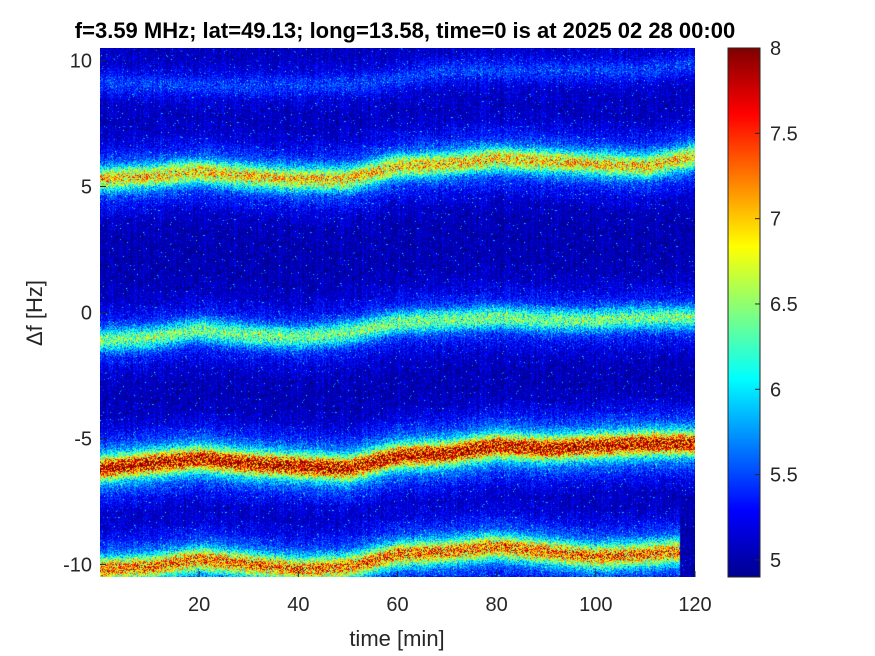 The image size is (875, 656). Describe the element at coordinates (775, 49) in the screenshot. I see `colorbar-tick-label: 8` at that location.